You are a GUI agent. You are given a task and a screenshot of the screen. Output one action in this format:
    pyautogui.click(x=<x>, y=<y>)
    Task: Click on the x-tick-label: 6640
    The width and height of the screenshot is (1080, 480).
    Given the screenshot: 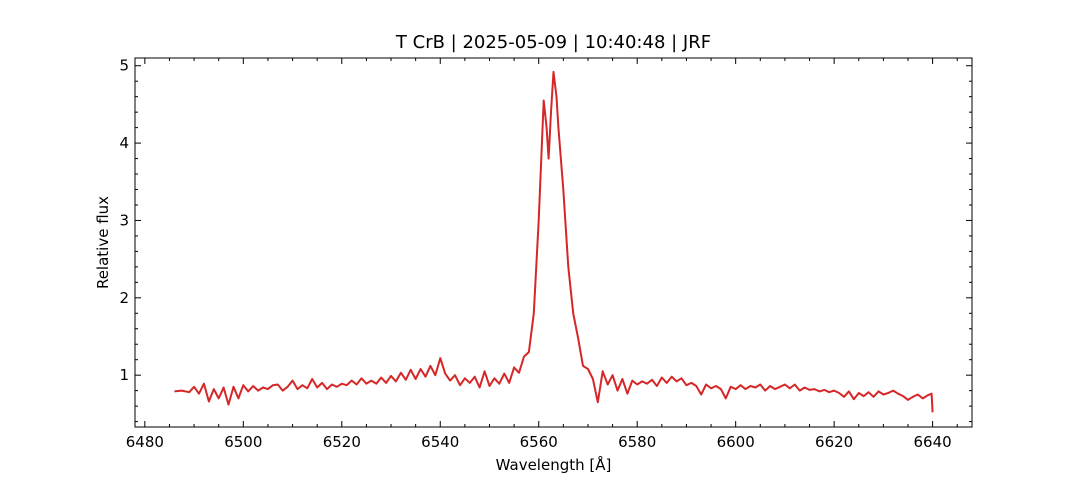 What is the action you would take?
    pyautogui.click(x=933, y=442)
    